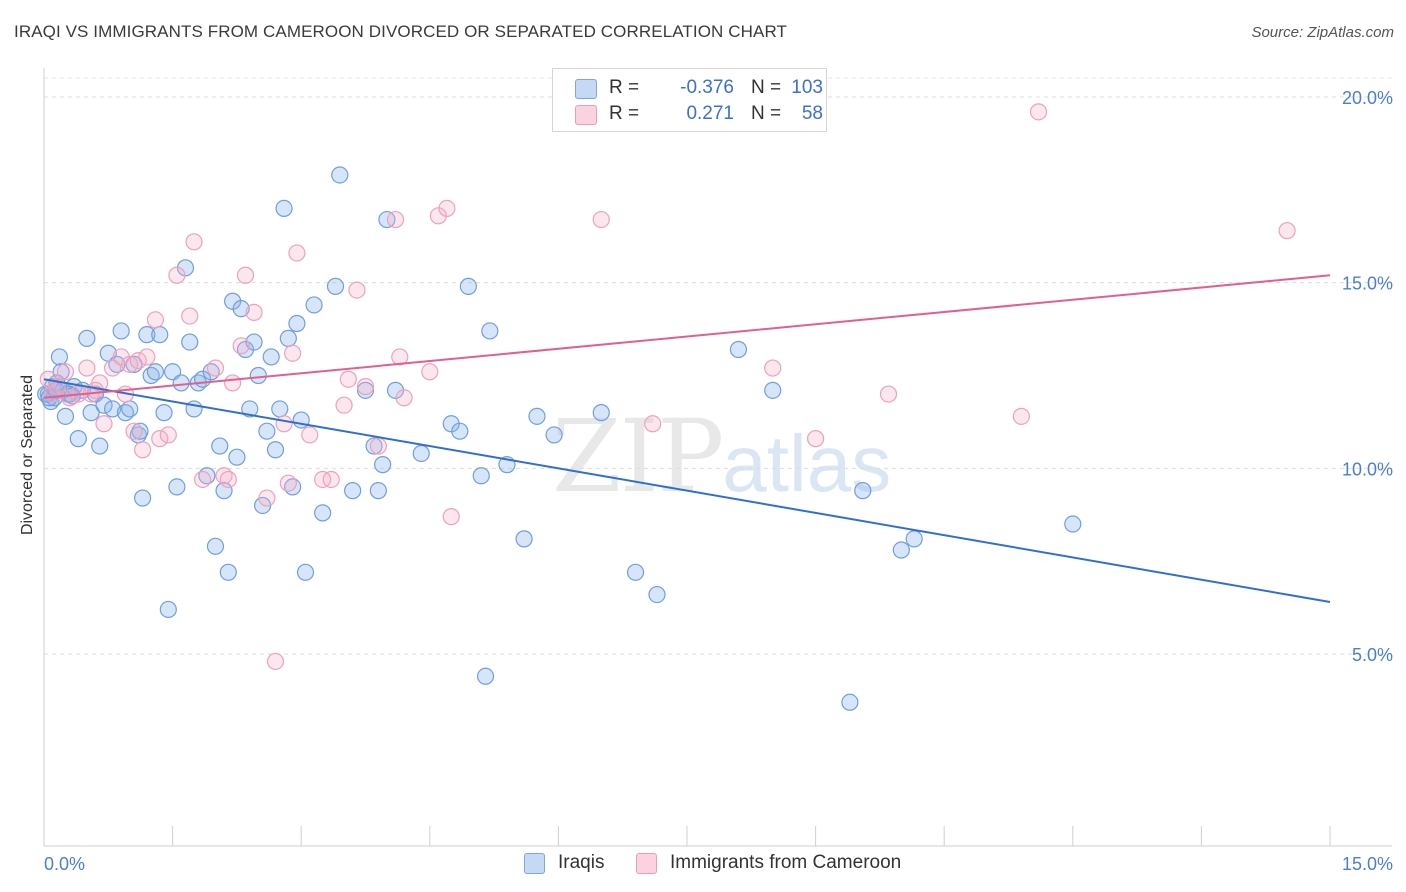  I want to click on legend-label-cameroon: Immigrants from Cameroon, so click(786, 862).